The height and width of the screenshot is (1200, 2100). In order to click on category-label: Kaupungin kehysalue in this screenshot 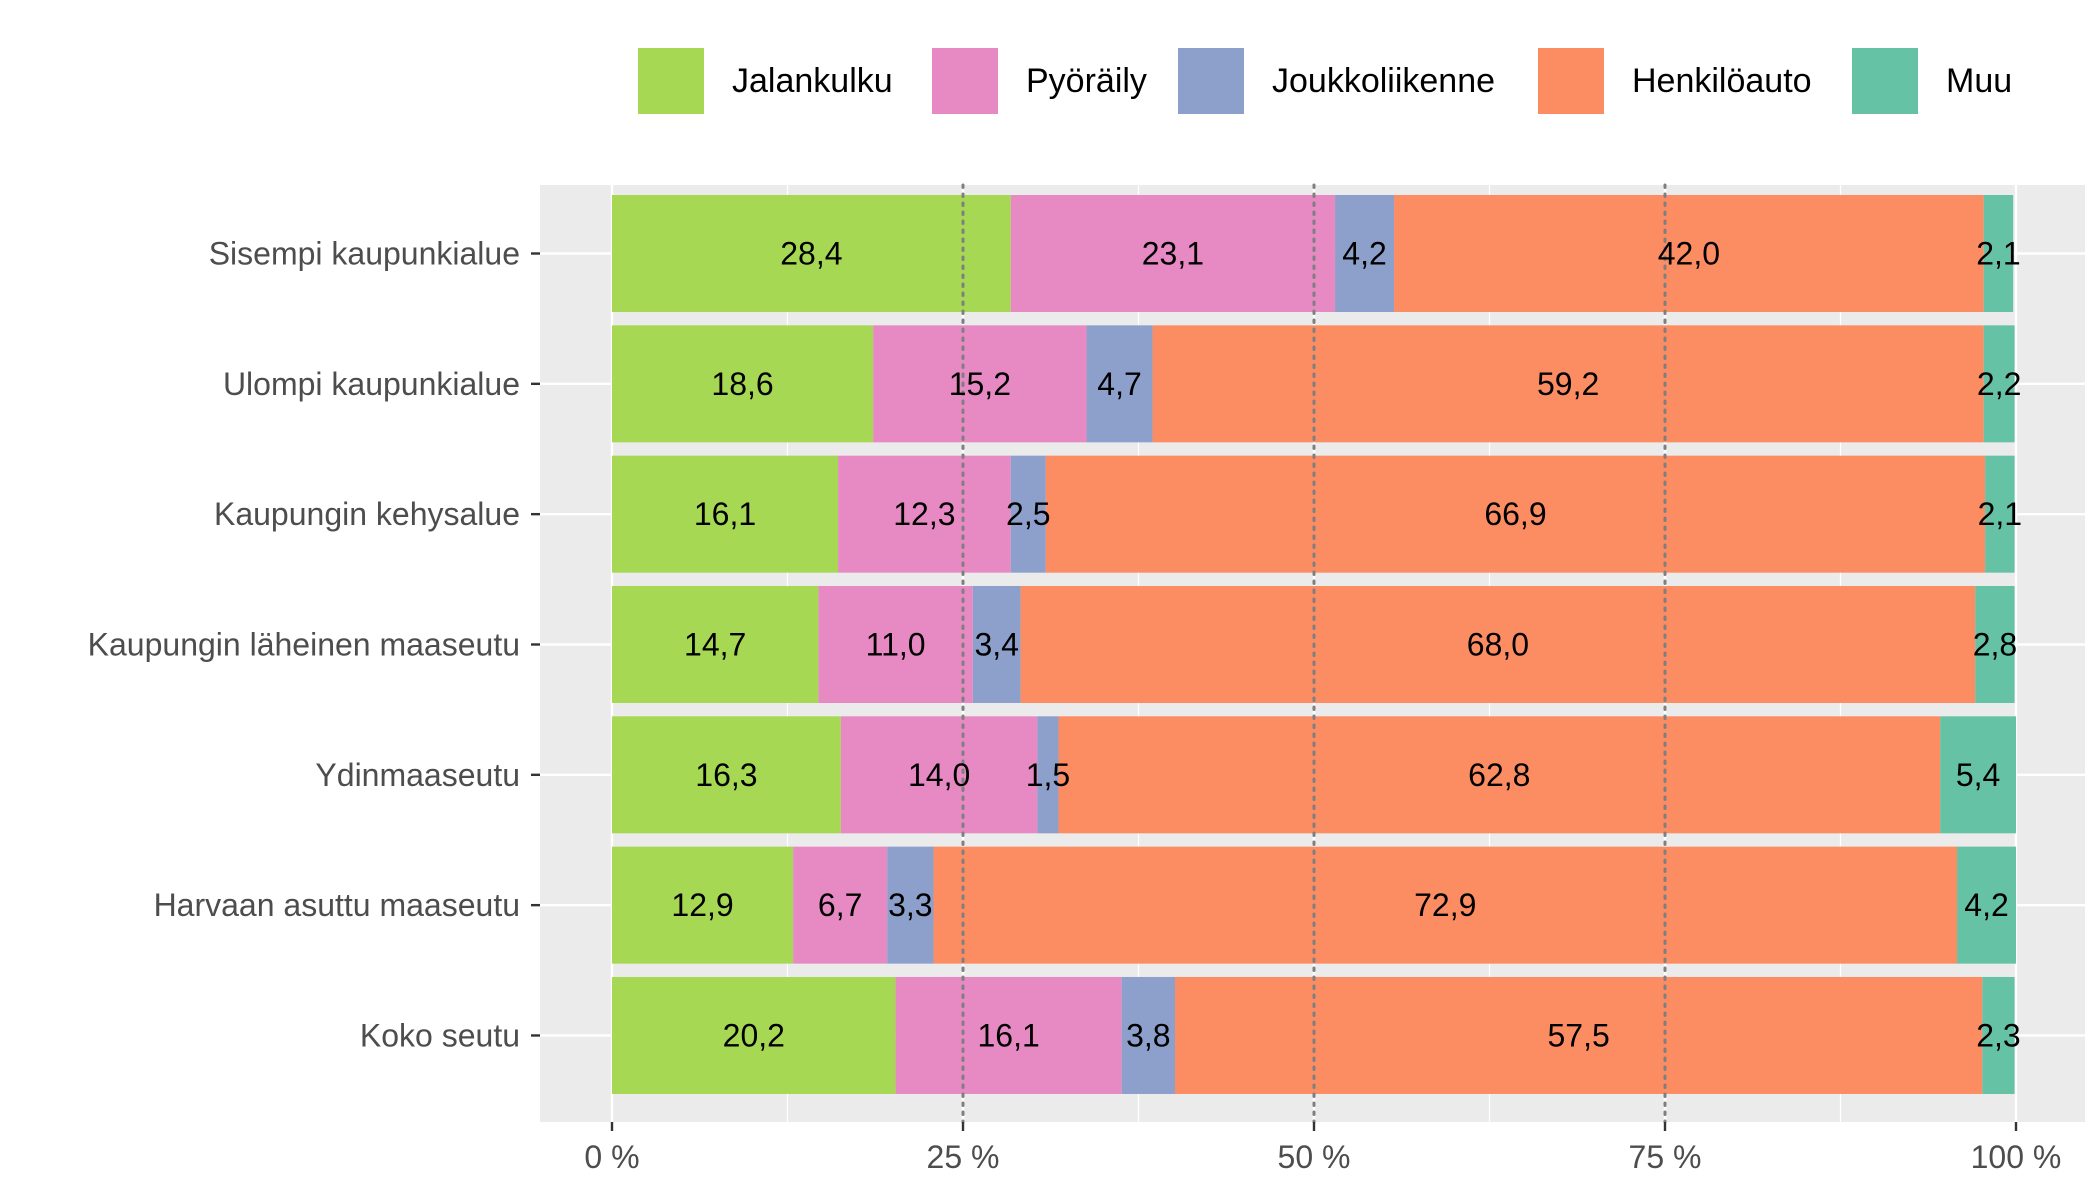, I will do `click(367, 514)`.